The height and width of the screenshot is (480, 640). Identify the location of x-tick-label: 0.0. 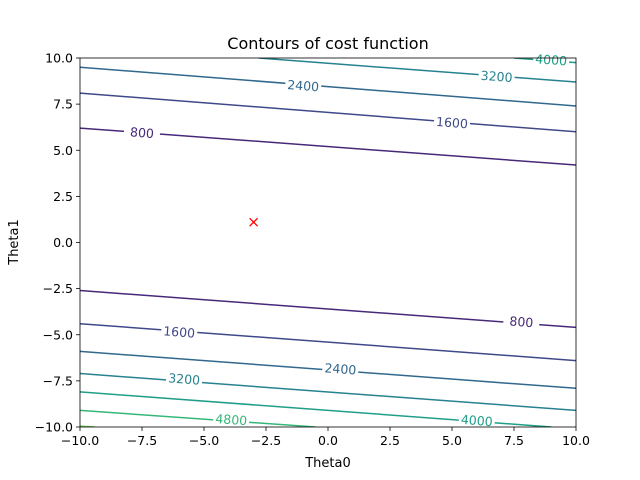
(328, 440).